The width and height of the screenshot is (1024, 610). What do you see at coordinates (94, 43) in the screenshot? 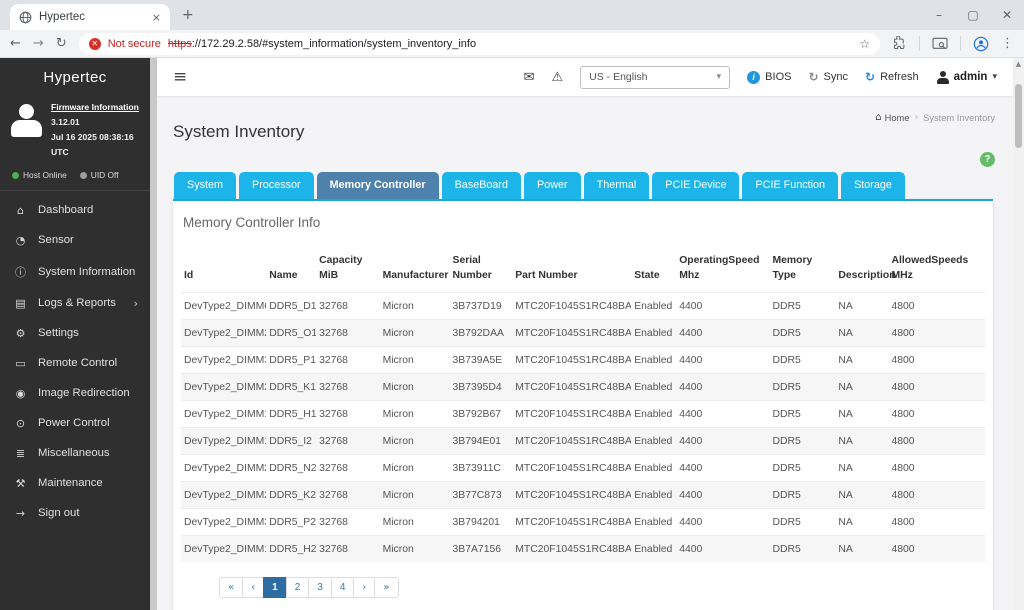
I see `not-secure-icon: ✕` at bounding box center [94, 43].